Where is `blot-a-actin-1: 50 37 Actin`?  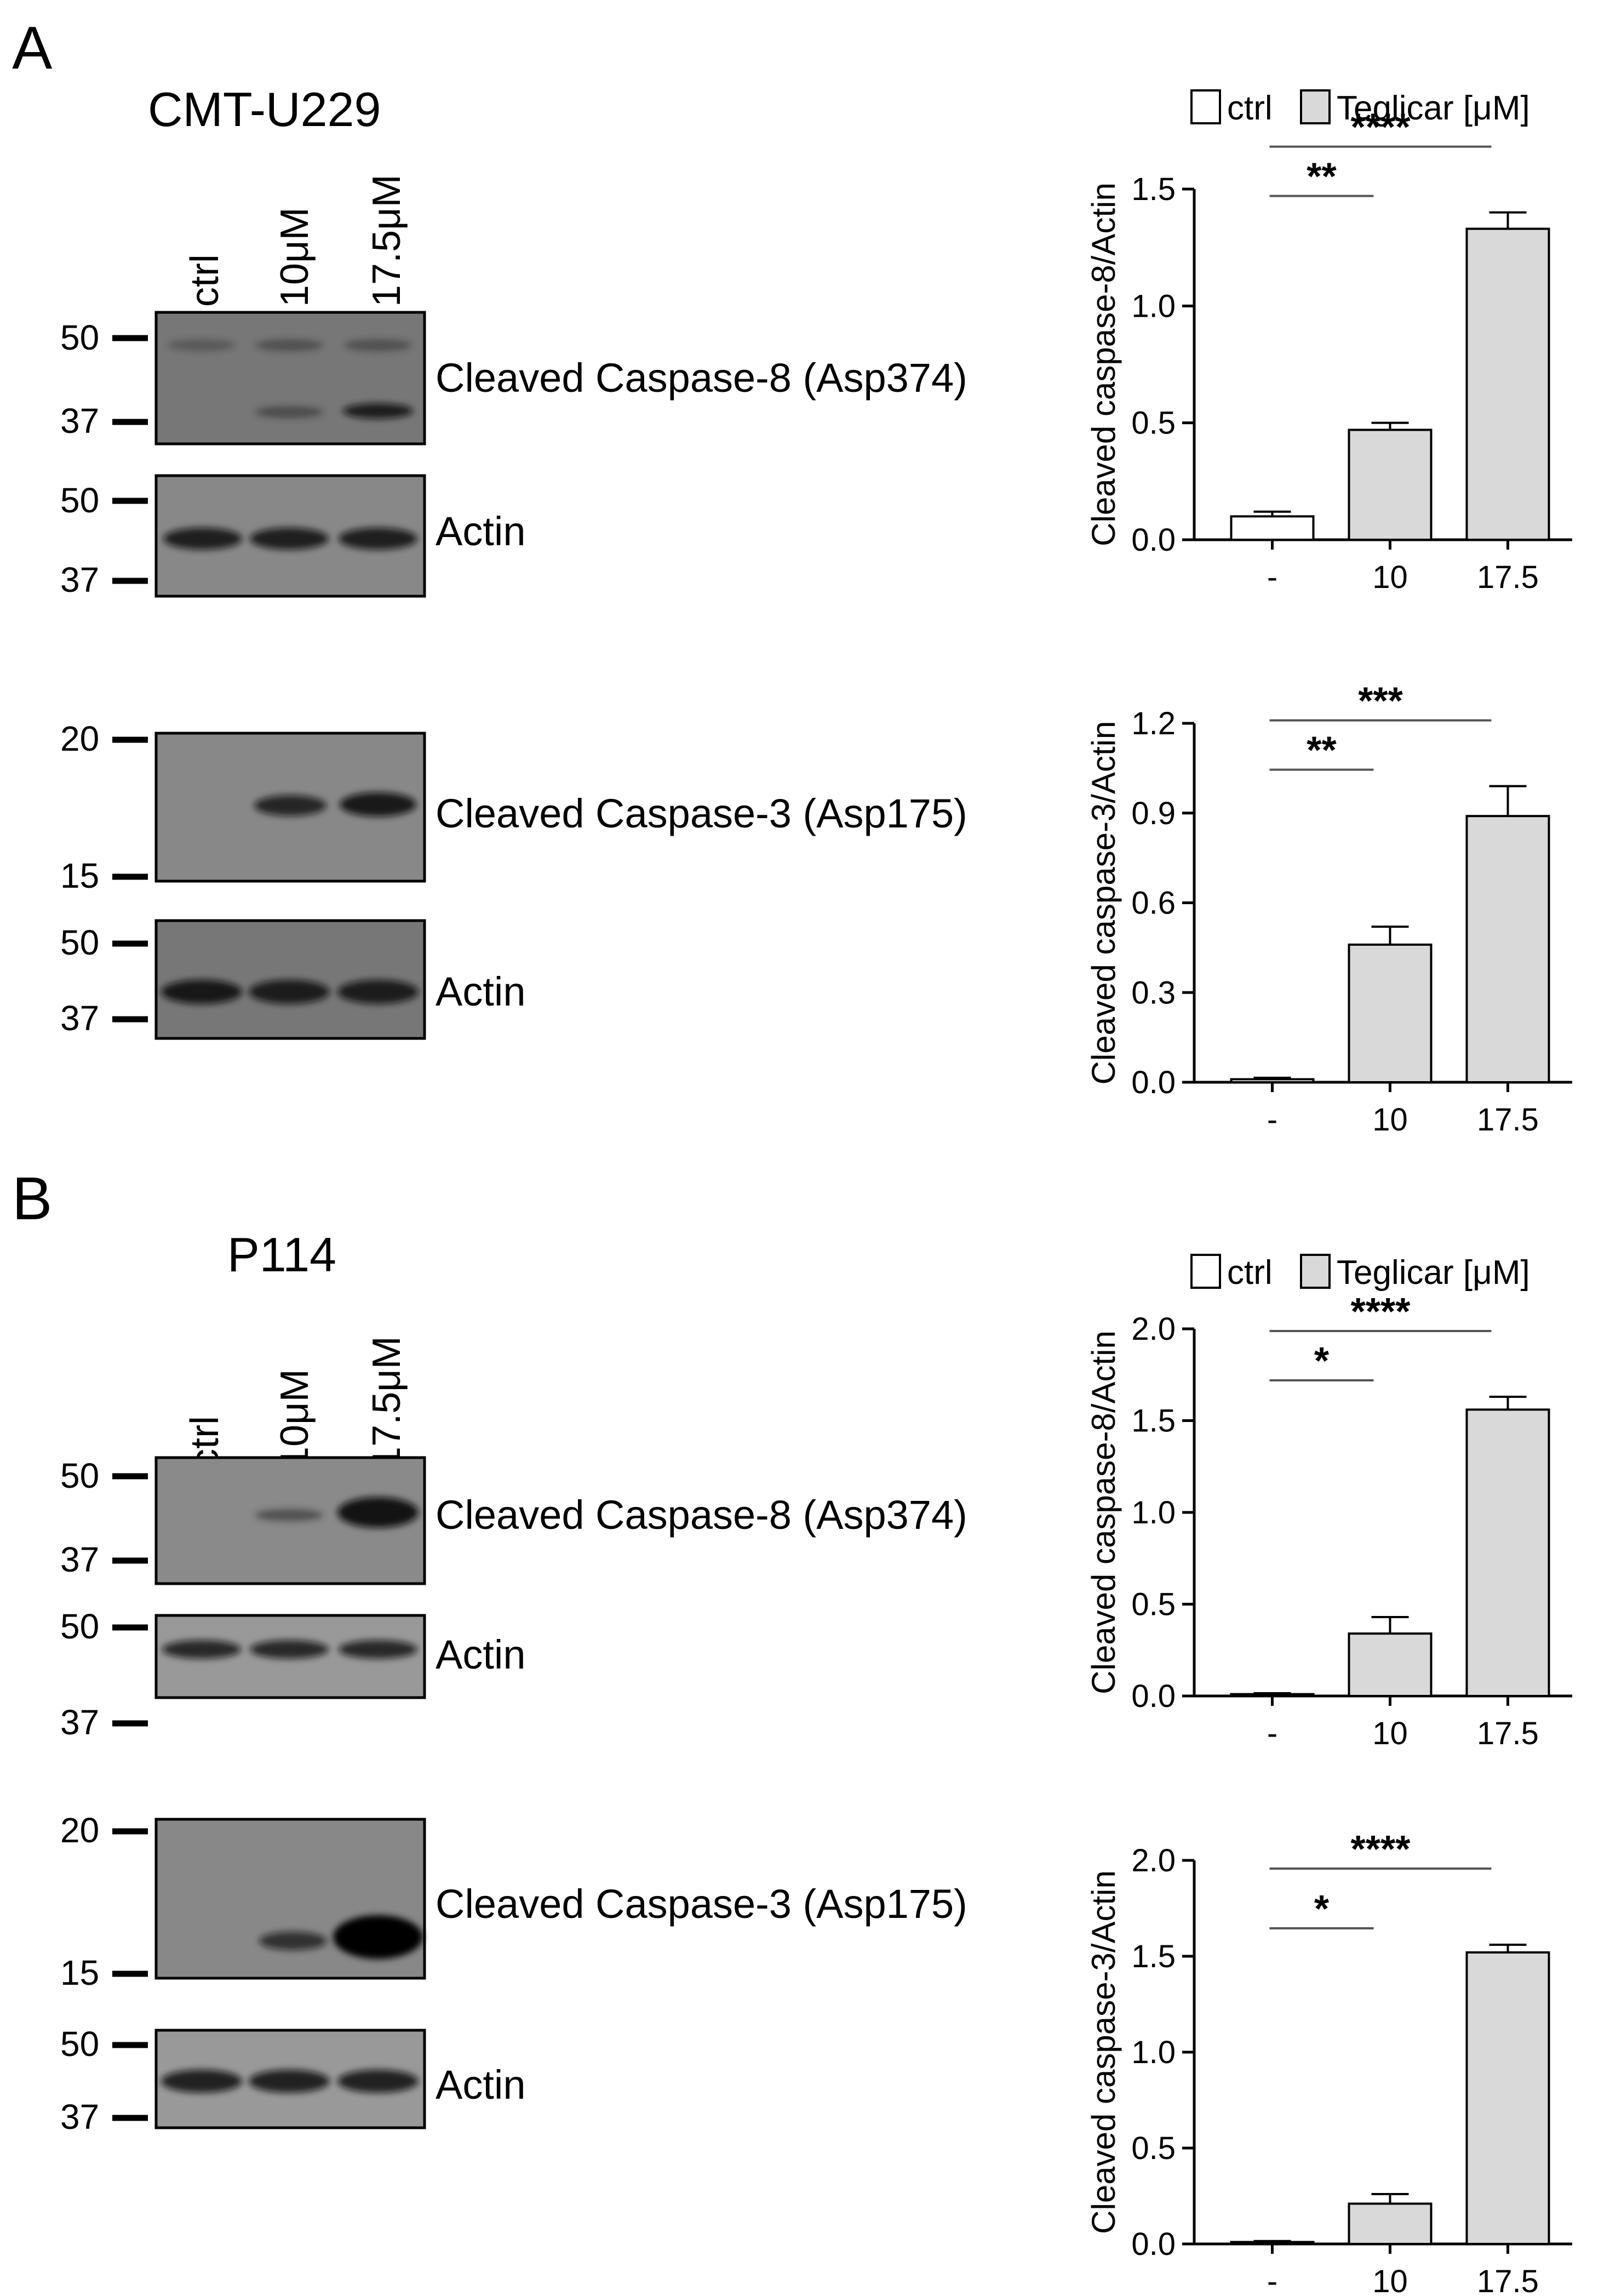
blot-a-actin-1: 50 37 Actin is located at coordinates (293, 536).